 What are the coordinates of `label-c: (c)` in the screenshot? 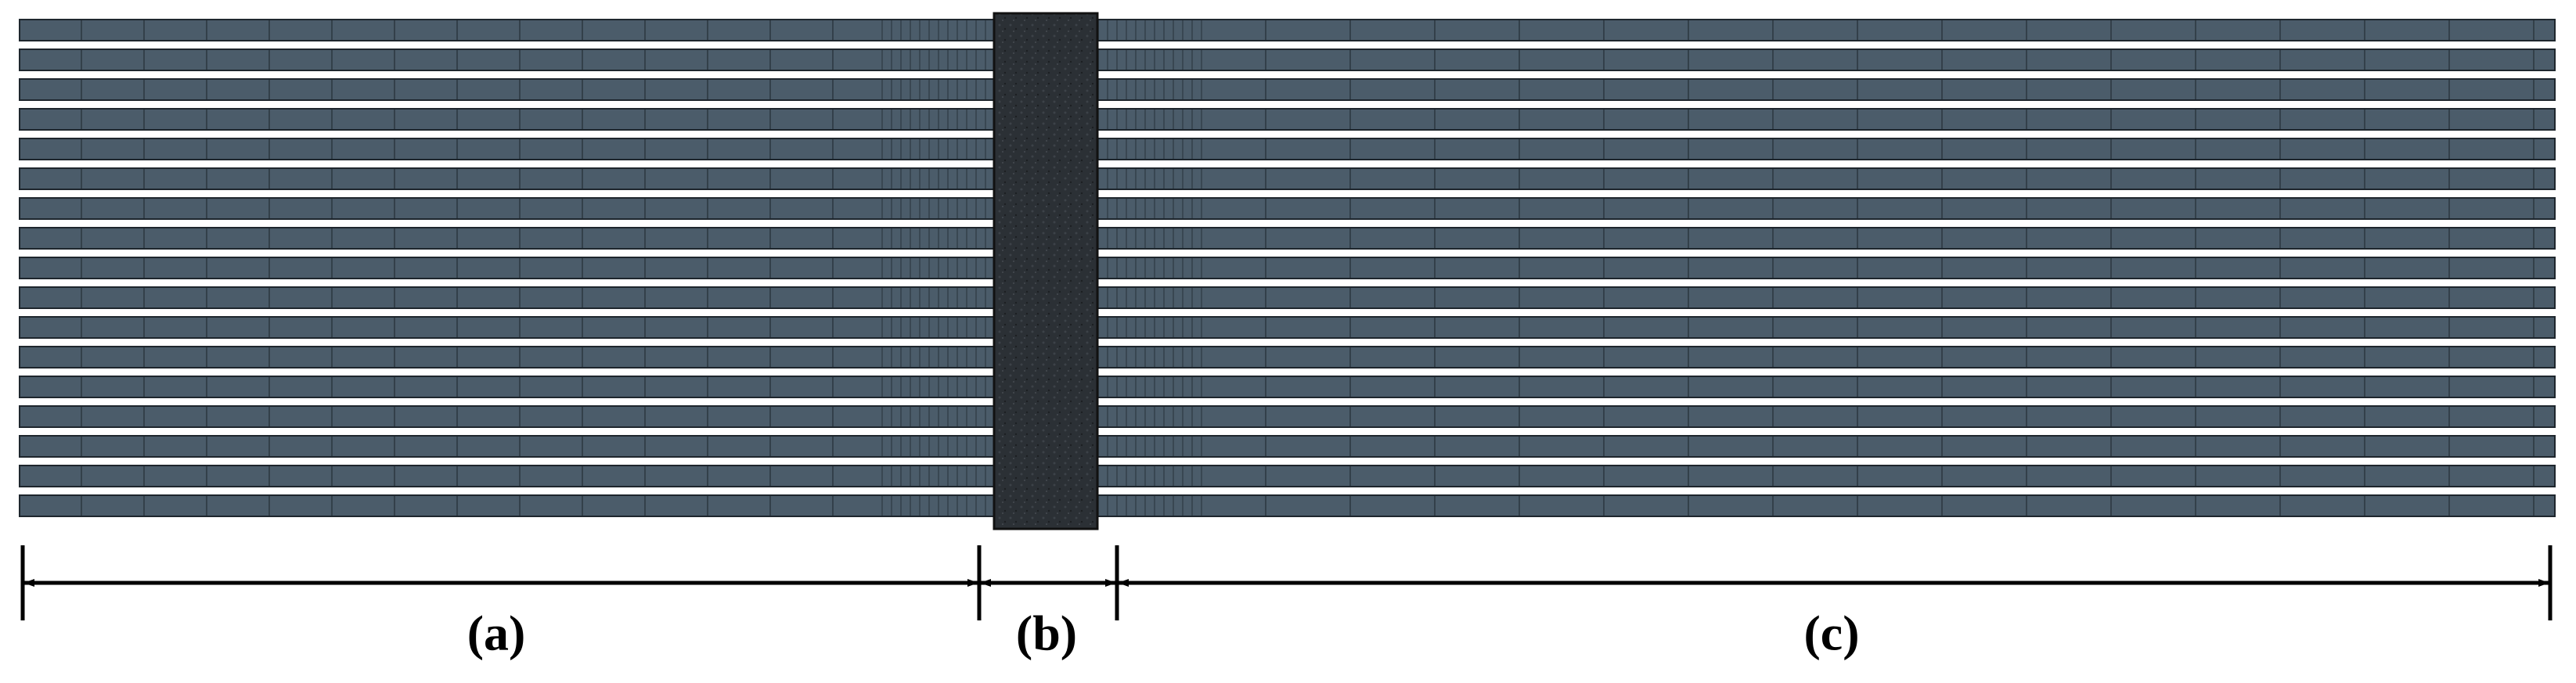 It's located at (1831, 633).